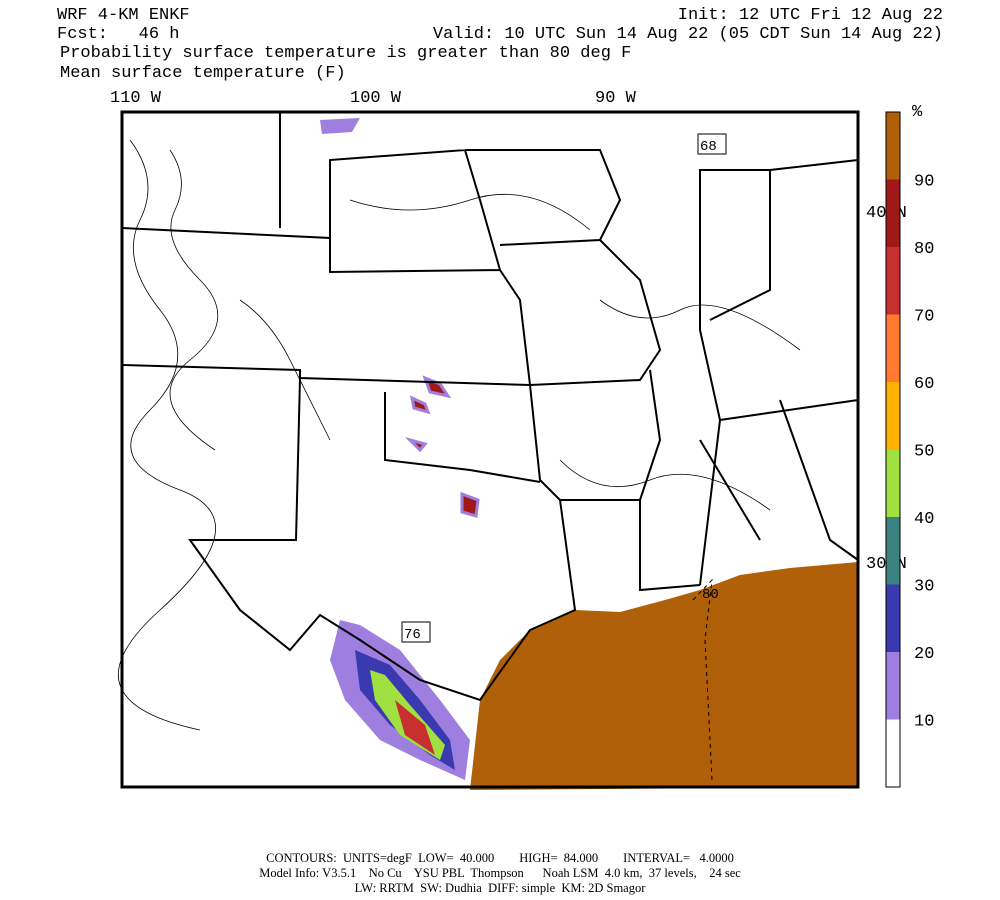  What do you see at coordinates (123, 15) in the screenshot?
I see `model-title: WRF 4-KM ENKF` at bounding box center [123, 15].